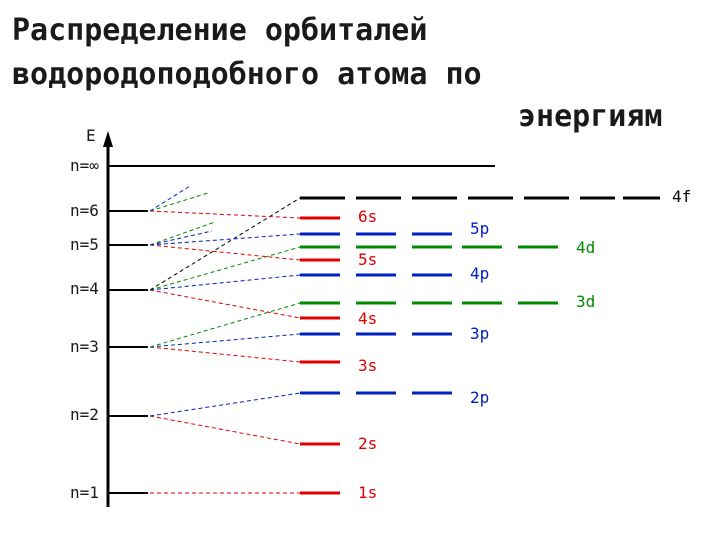  What do you see at coordinates (220, 30) in the screenshot?
I see `title-line-1: Распределение орбиталей` at bounding box center [220, 30].